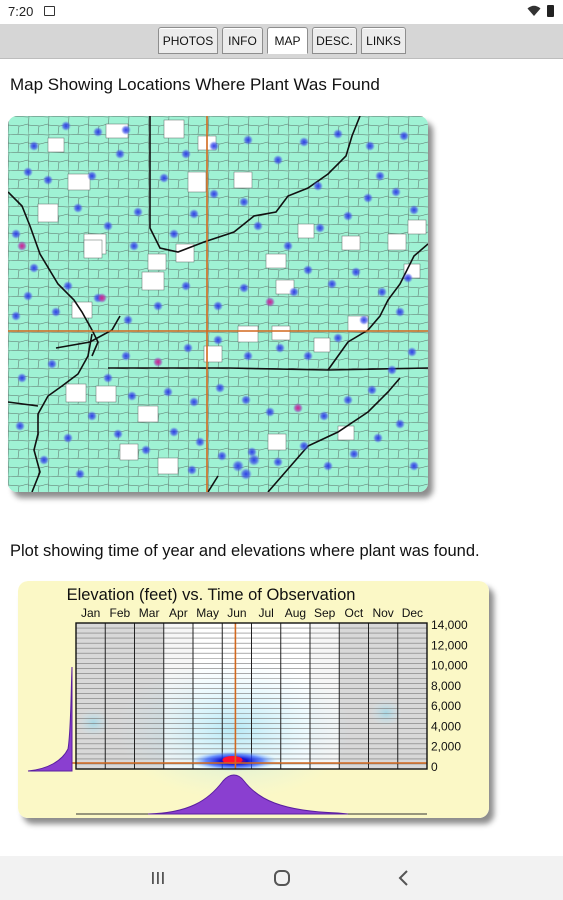 The image size is (563, 900). I want to click on elevation-label: 8,000, so click(446, 686).